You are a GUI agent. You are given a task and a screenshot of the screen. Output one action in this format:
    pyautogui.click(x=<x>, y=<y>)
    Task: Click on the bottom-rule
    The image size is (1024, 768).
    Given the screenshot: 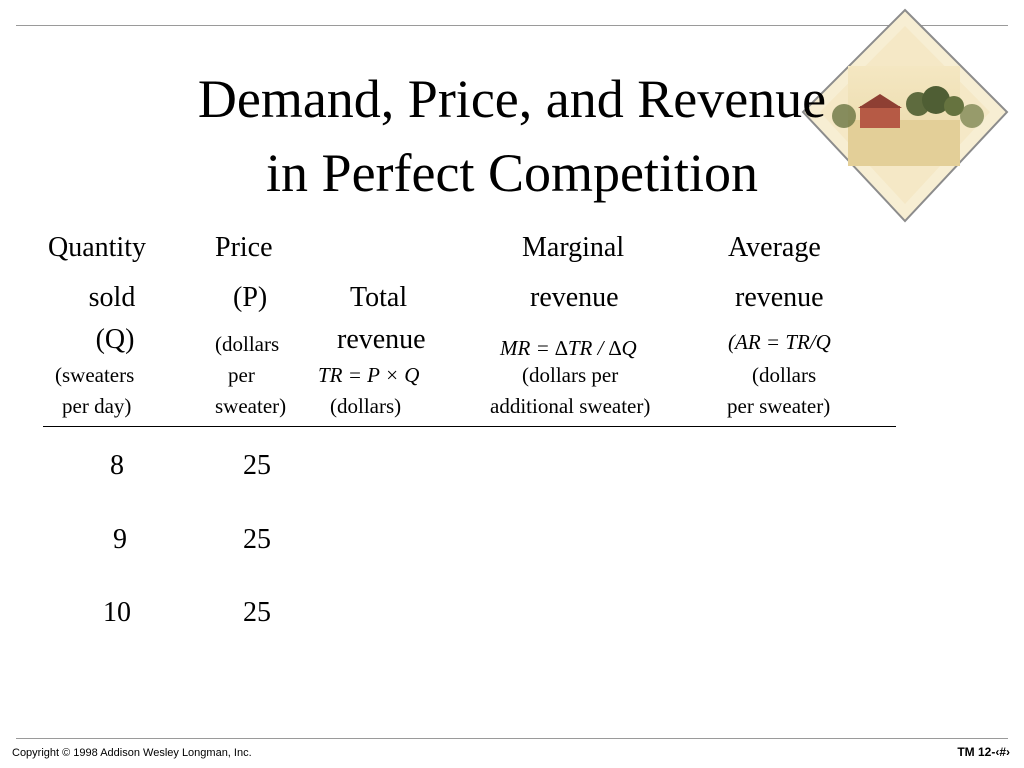 What is the action you would take?
    pyautogui.click(x=512, y=738)
    